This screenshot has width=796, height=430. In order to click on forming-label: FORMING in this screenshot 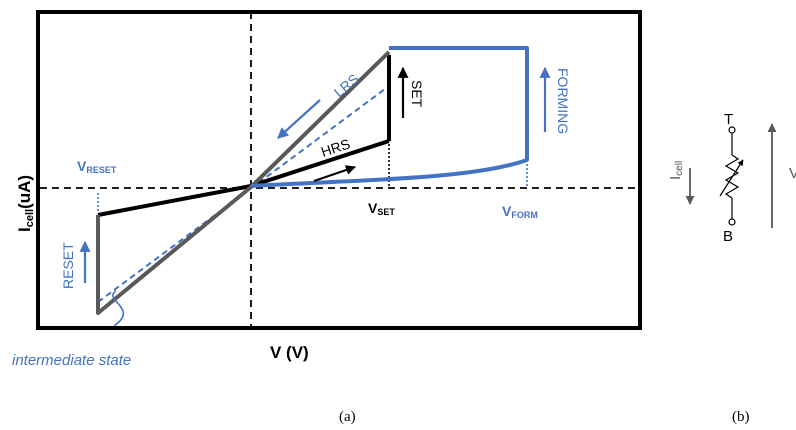, I will do `click(563, 101)`.